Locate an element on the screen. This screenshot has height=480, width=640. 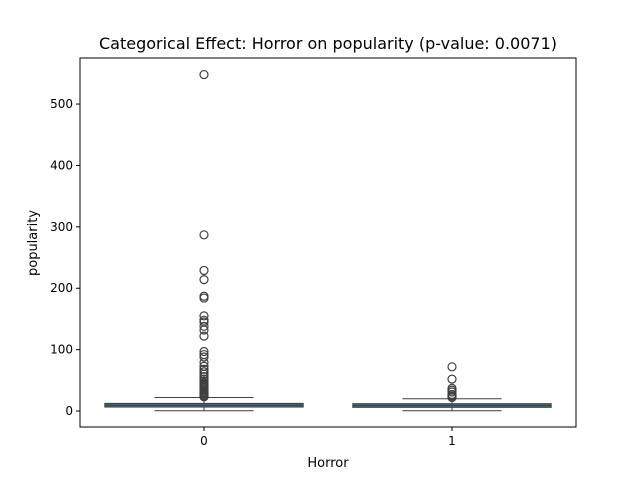
y-tick-label: 400 is located at coordinates (61, 165).